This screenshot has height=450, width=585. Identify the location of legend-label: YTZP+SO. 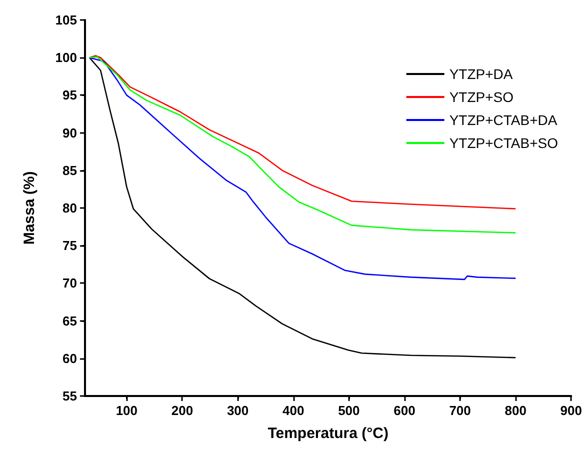
(481, 97).